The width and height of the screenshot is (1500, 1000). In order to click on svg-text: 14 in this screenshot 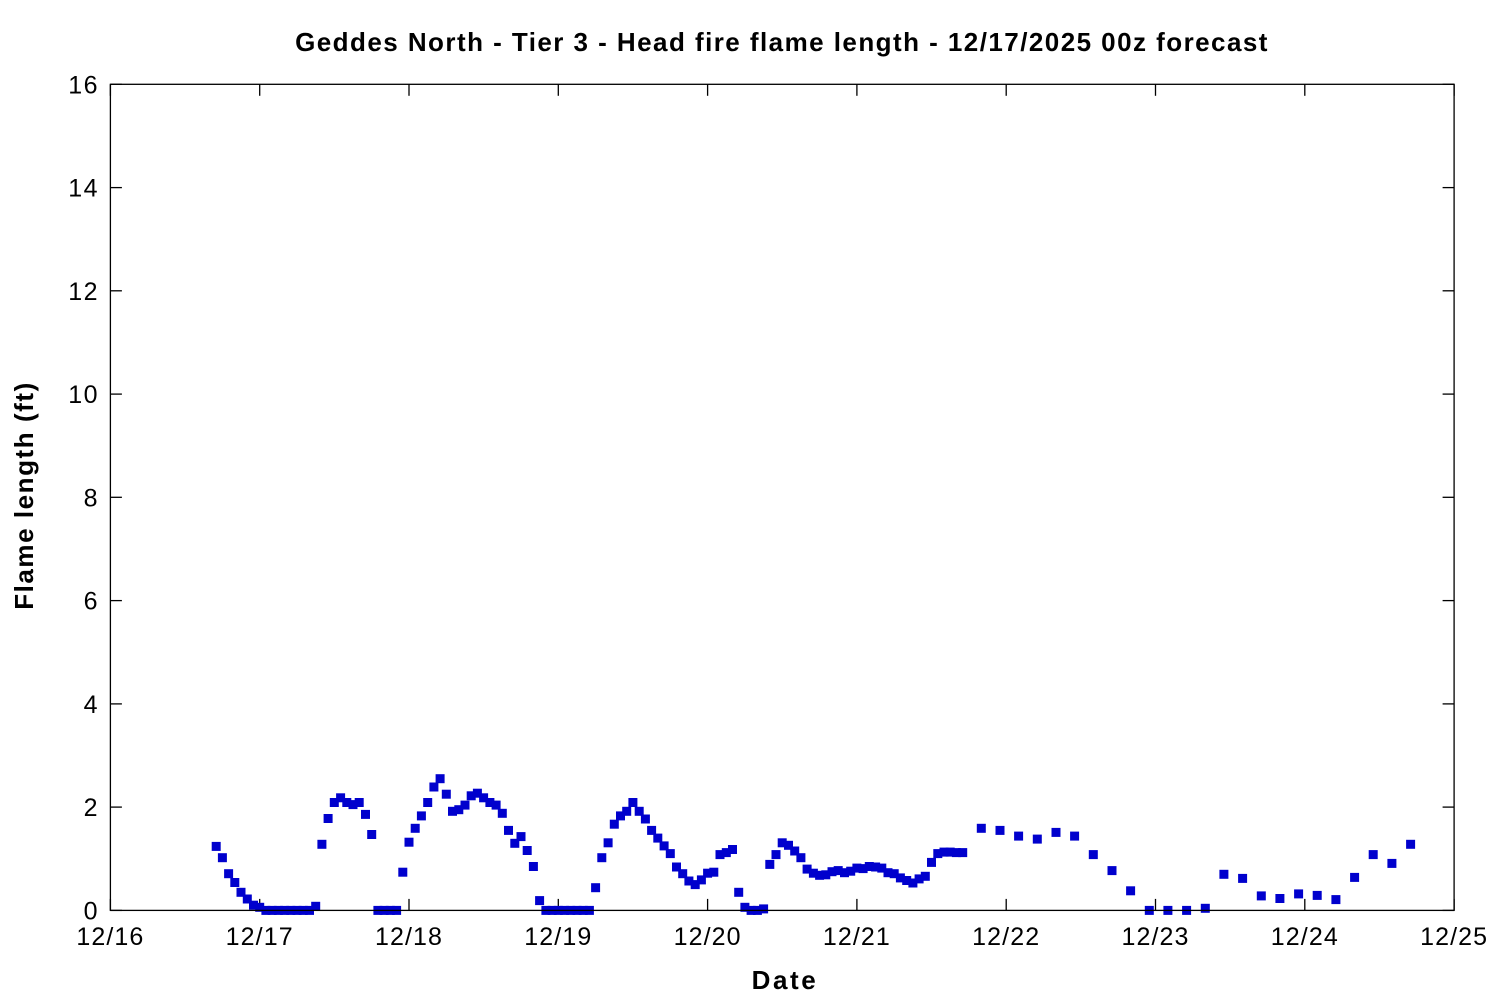, I will do `click(83, 189)`.